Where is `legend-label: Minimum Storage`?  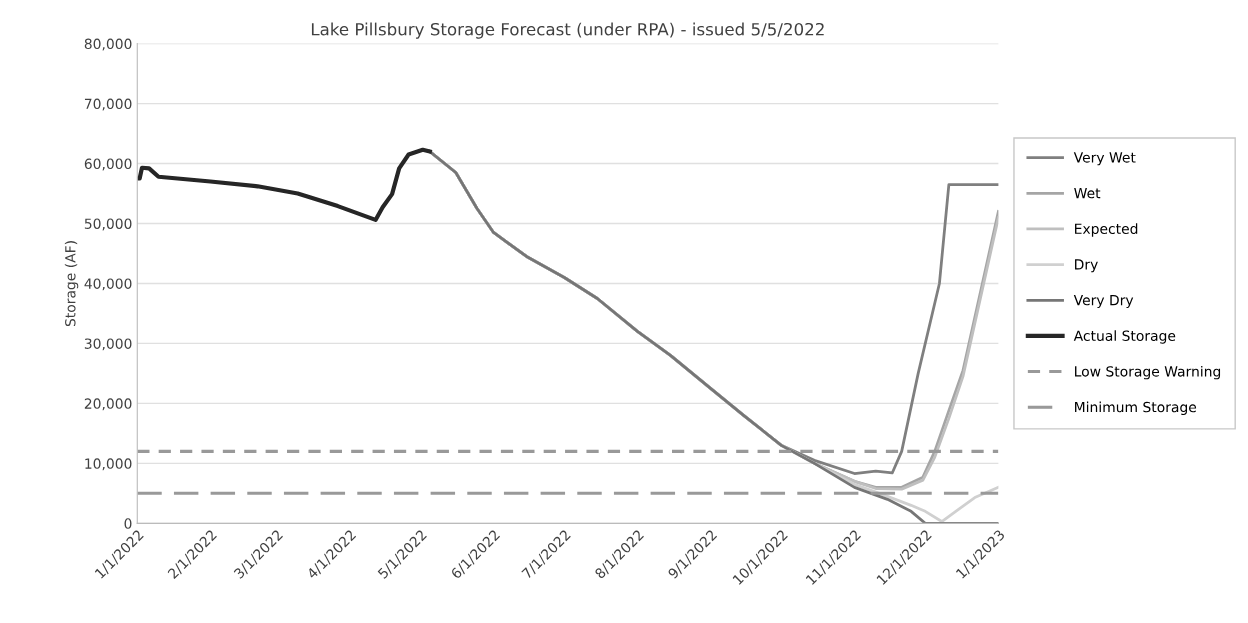 legend-label: Minimum Storage is located at coordinates (1136, 408).